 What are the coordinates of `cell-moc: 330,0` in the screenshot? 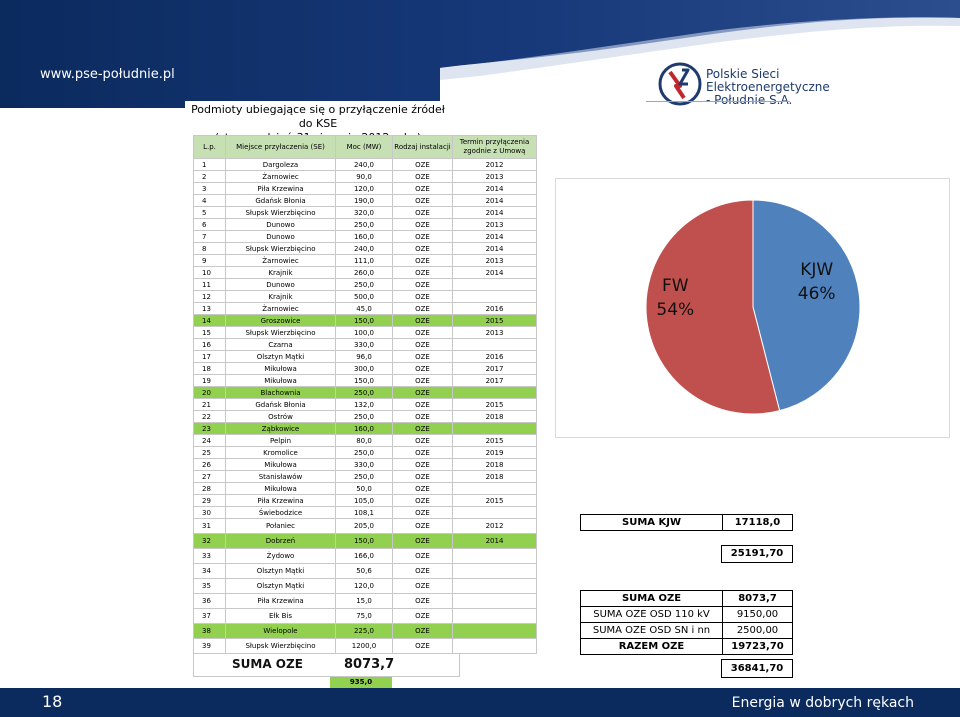 It's located at (364, 344).